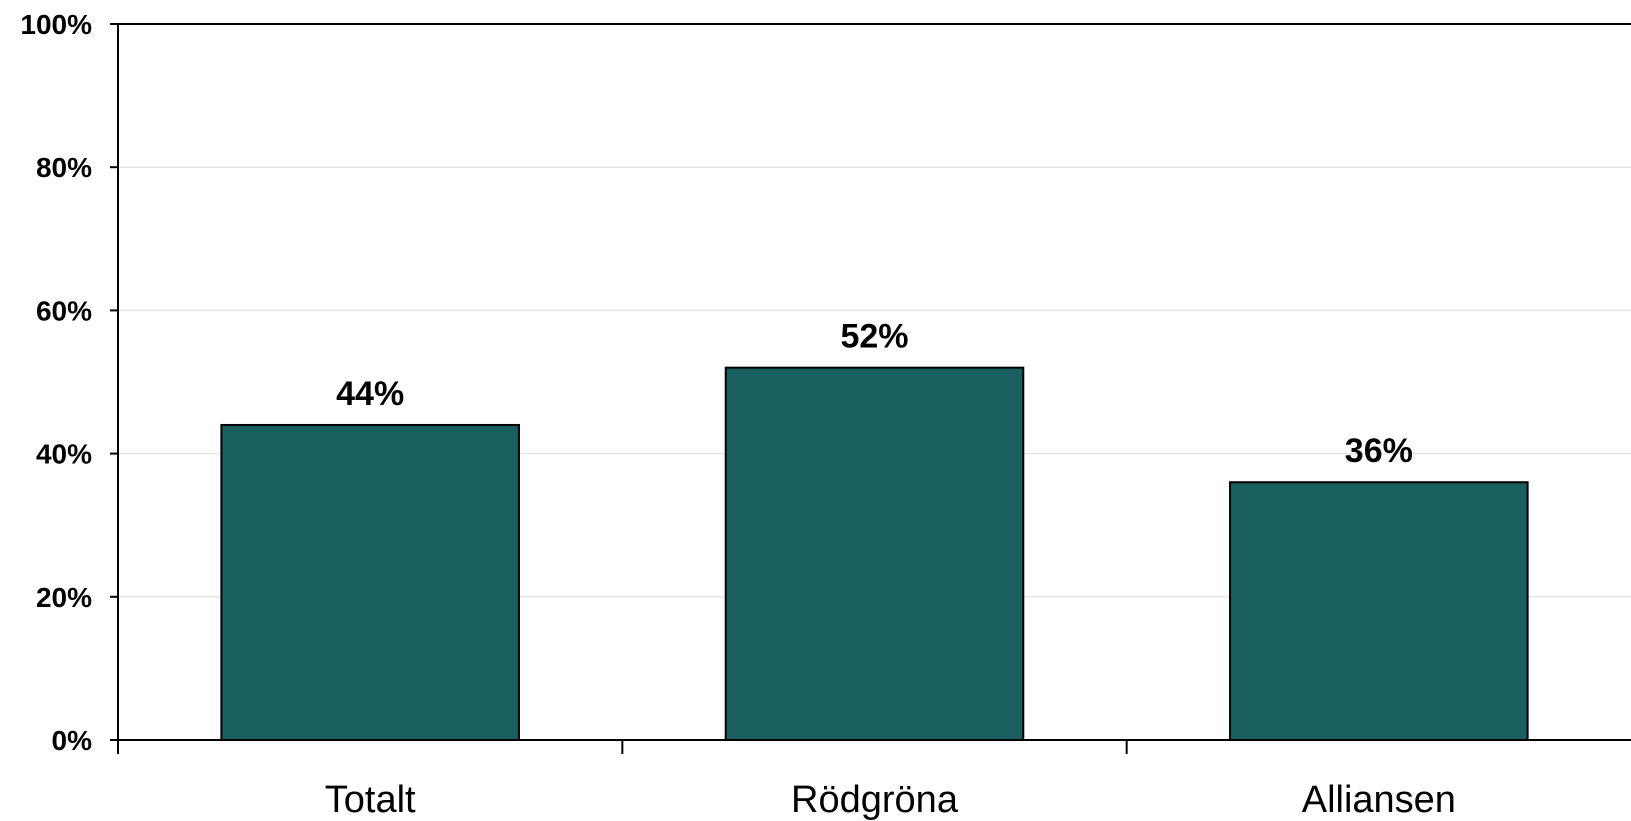 This screenshot has height=821, width=1631. What do you see at coordinates (1379, 800) in the screenshot?
I see `category-label: Alliansen` at bounding box center [1379, 800].